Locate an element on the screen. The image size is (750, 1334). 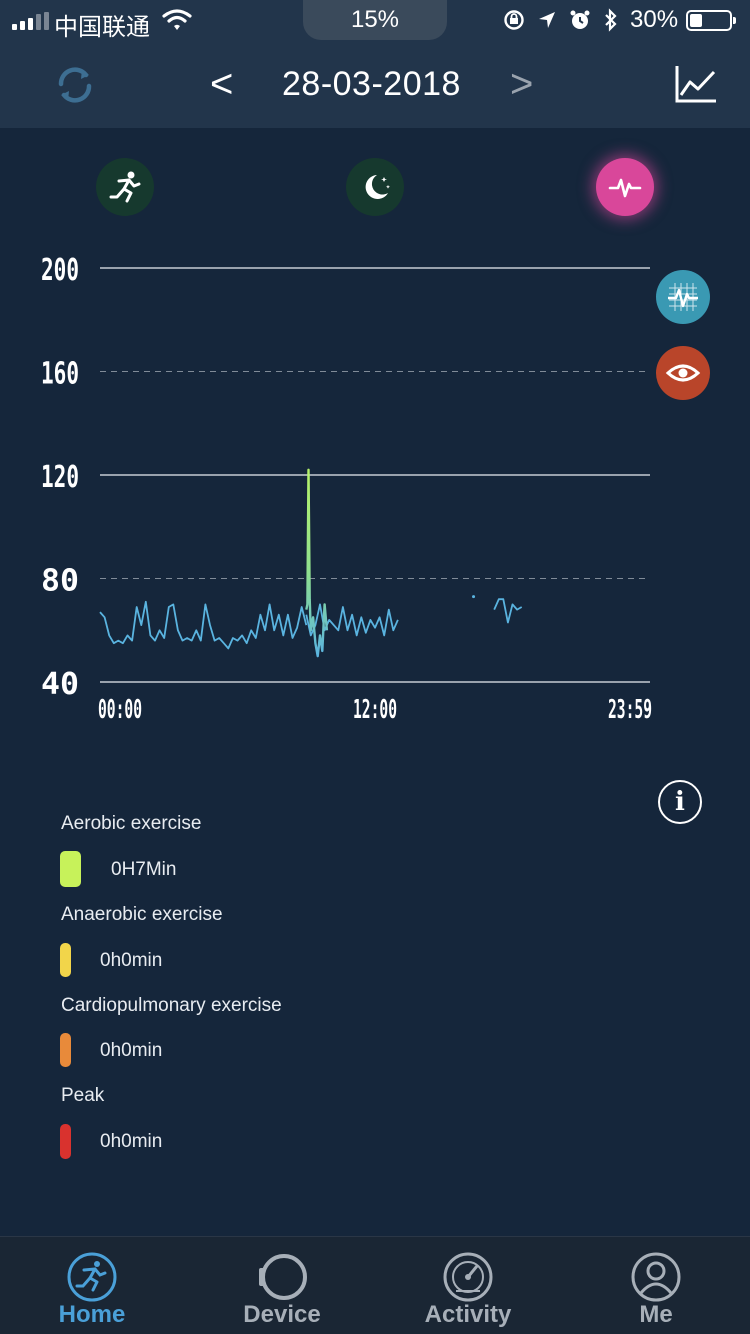
legend-swatch-cardiopulmonary is located at coordinates (65, 1050).